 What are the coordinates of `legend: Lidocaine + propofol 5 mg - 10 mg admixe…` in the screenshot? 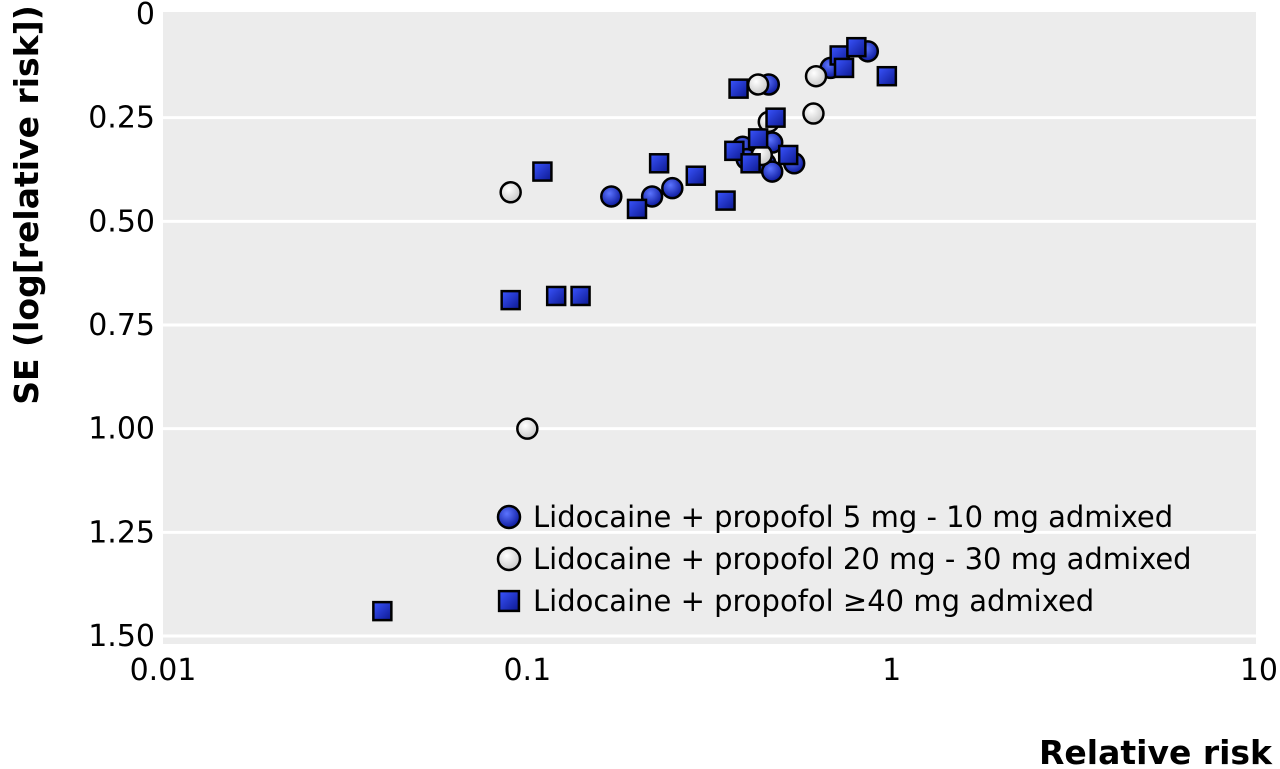 It's located at (844, 559).